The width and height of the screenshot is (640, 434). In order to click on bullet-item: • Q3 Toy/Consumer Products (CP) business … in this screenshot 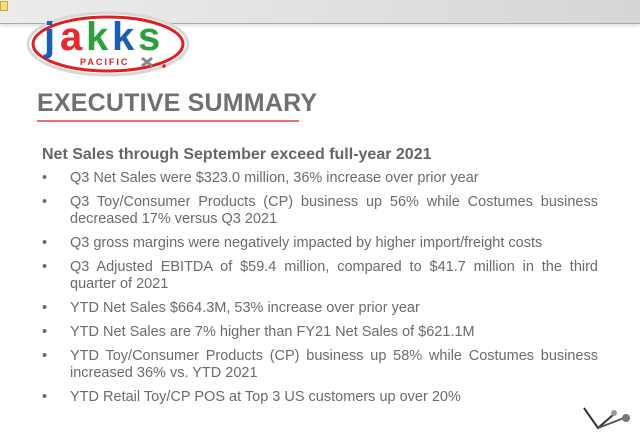, I will do `click(320, 210)`.